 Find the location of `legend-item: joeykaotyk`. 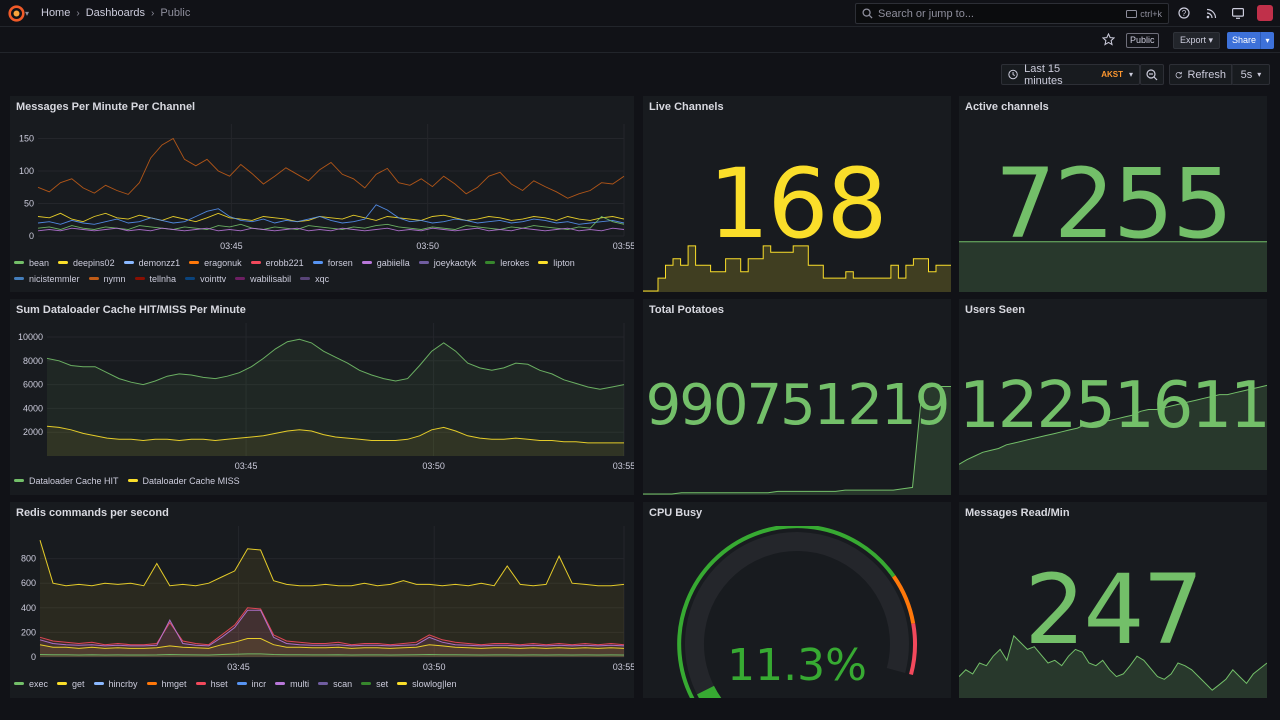

legend-item: joeykaotyk is located at coordinates (447, 262).